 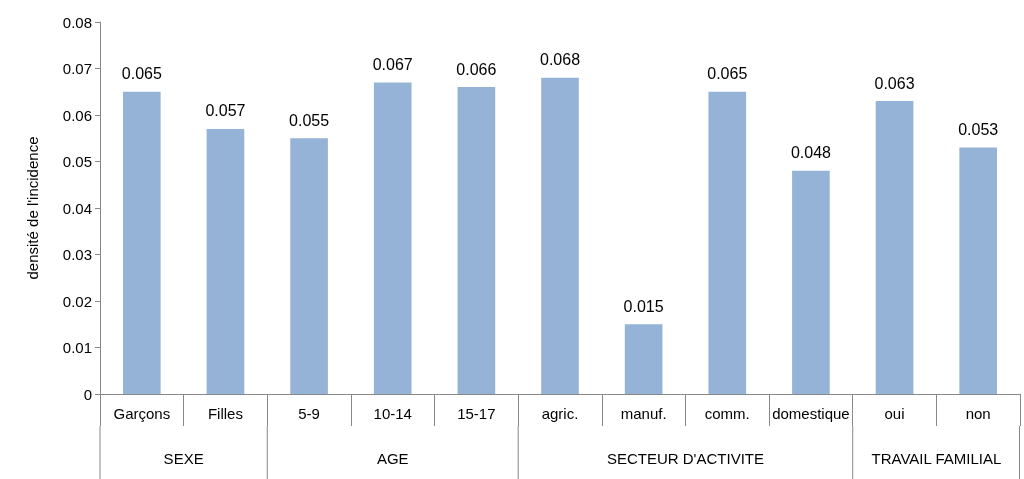 I want to click on text: AGE, so click(x=392, y=458).